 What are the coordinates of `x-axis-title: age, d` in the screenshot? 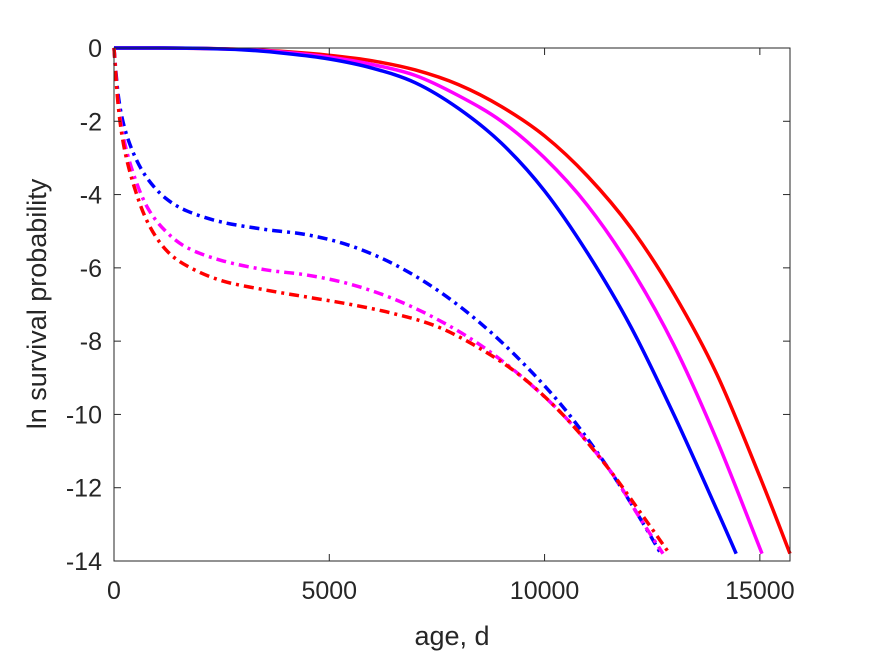 It's located at (451, 636).